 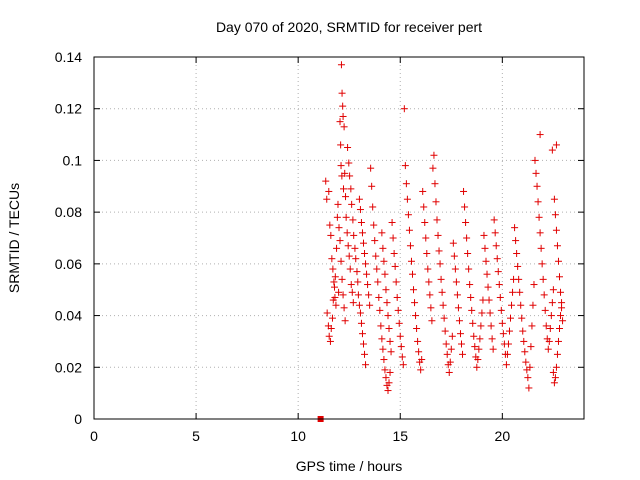 I want to click on y-tick-label: 0.04, so click(x=68, y=316).